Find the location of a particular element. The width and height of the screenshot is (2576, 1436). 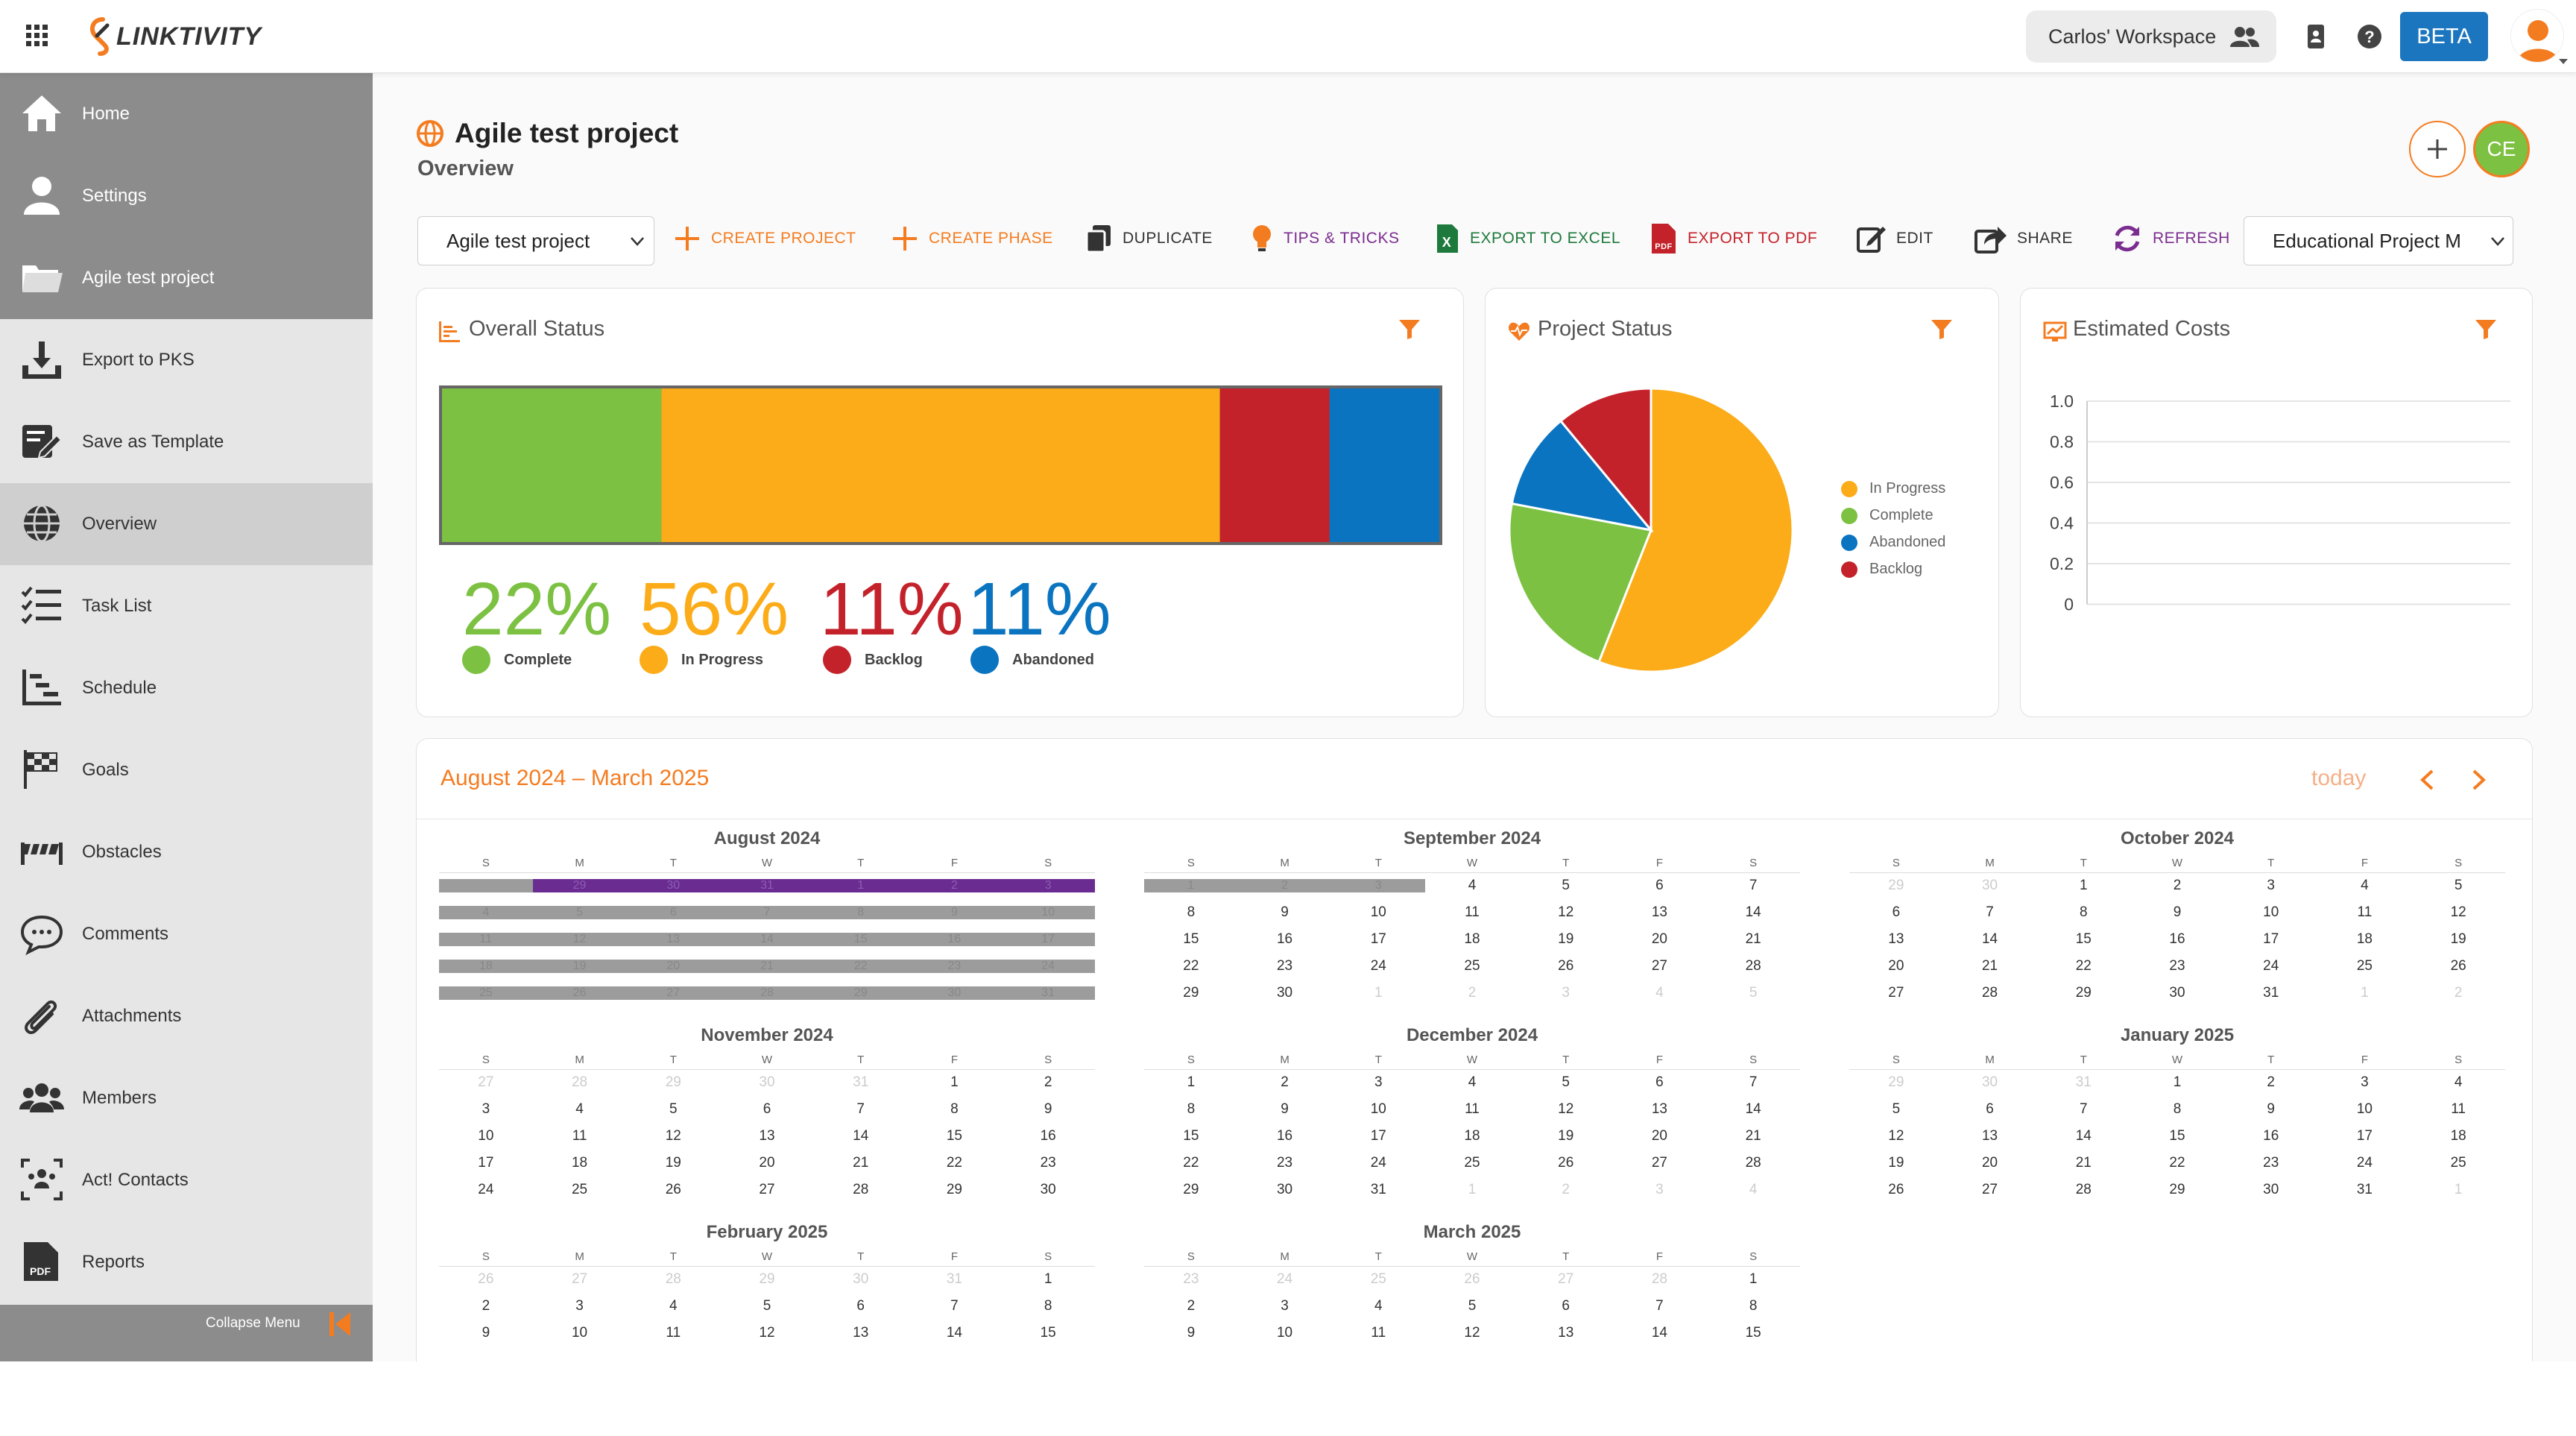

calendar-day: 3 is located at coordinates (1379, 1082).